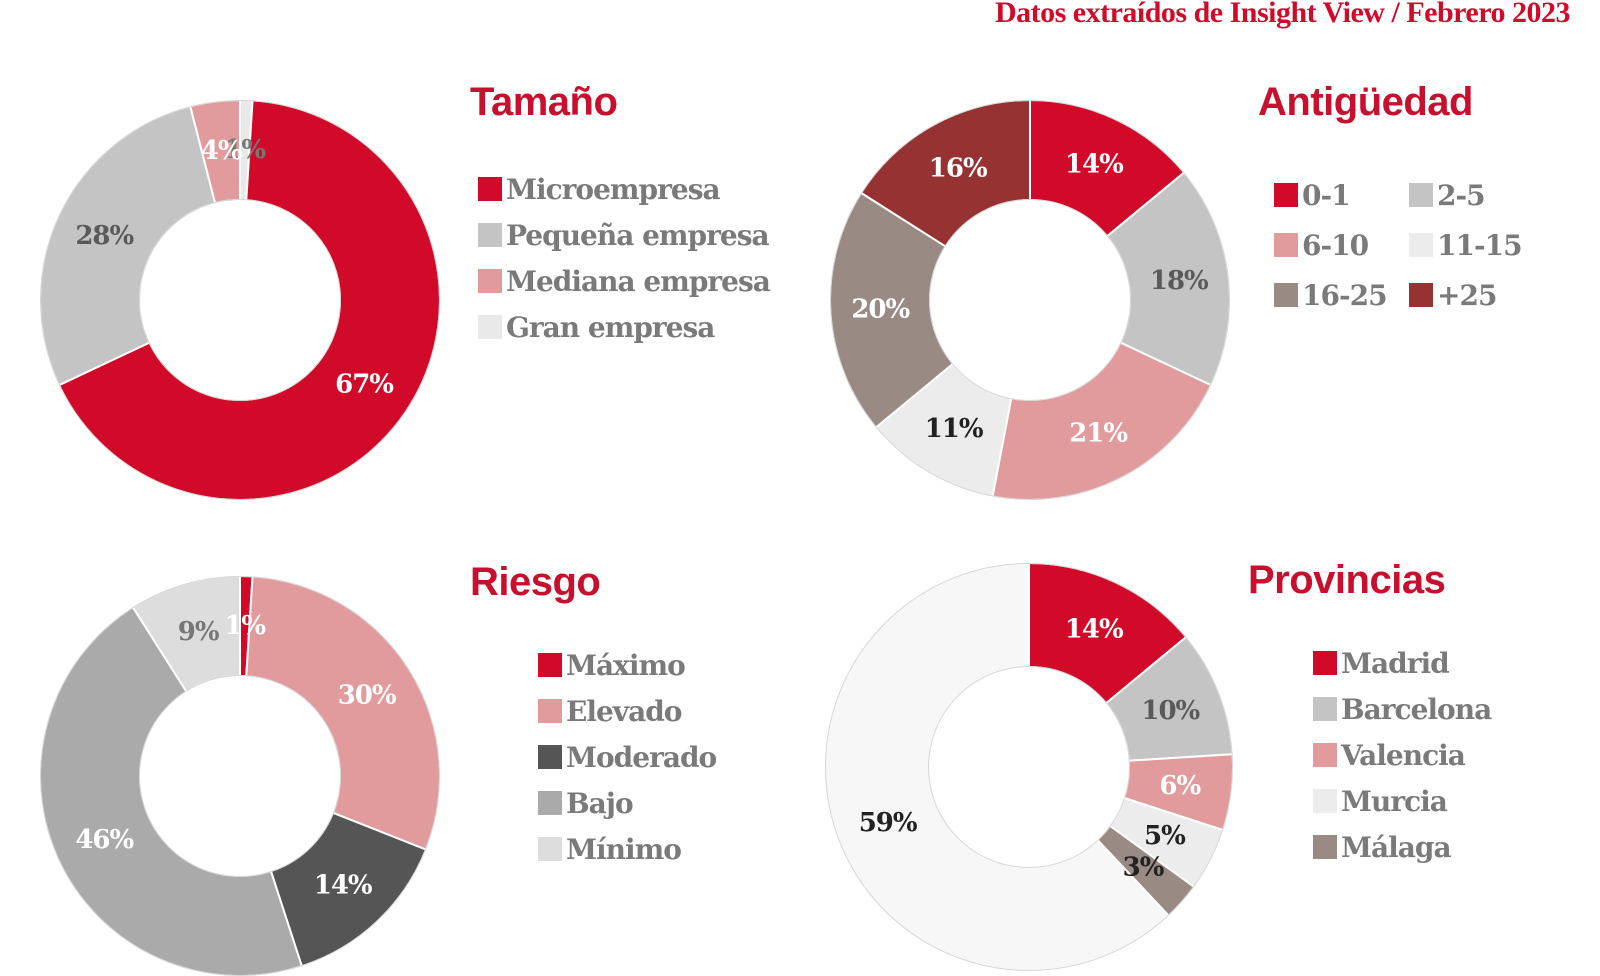 This screenshot has width=1600, height=976. What do you see at coordinates (1326, 195) in the screenshot?
I see `antiguedad-legend-label-0-1: 0-1` at bounding box center [1326, 195].